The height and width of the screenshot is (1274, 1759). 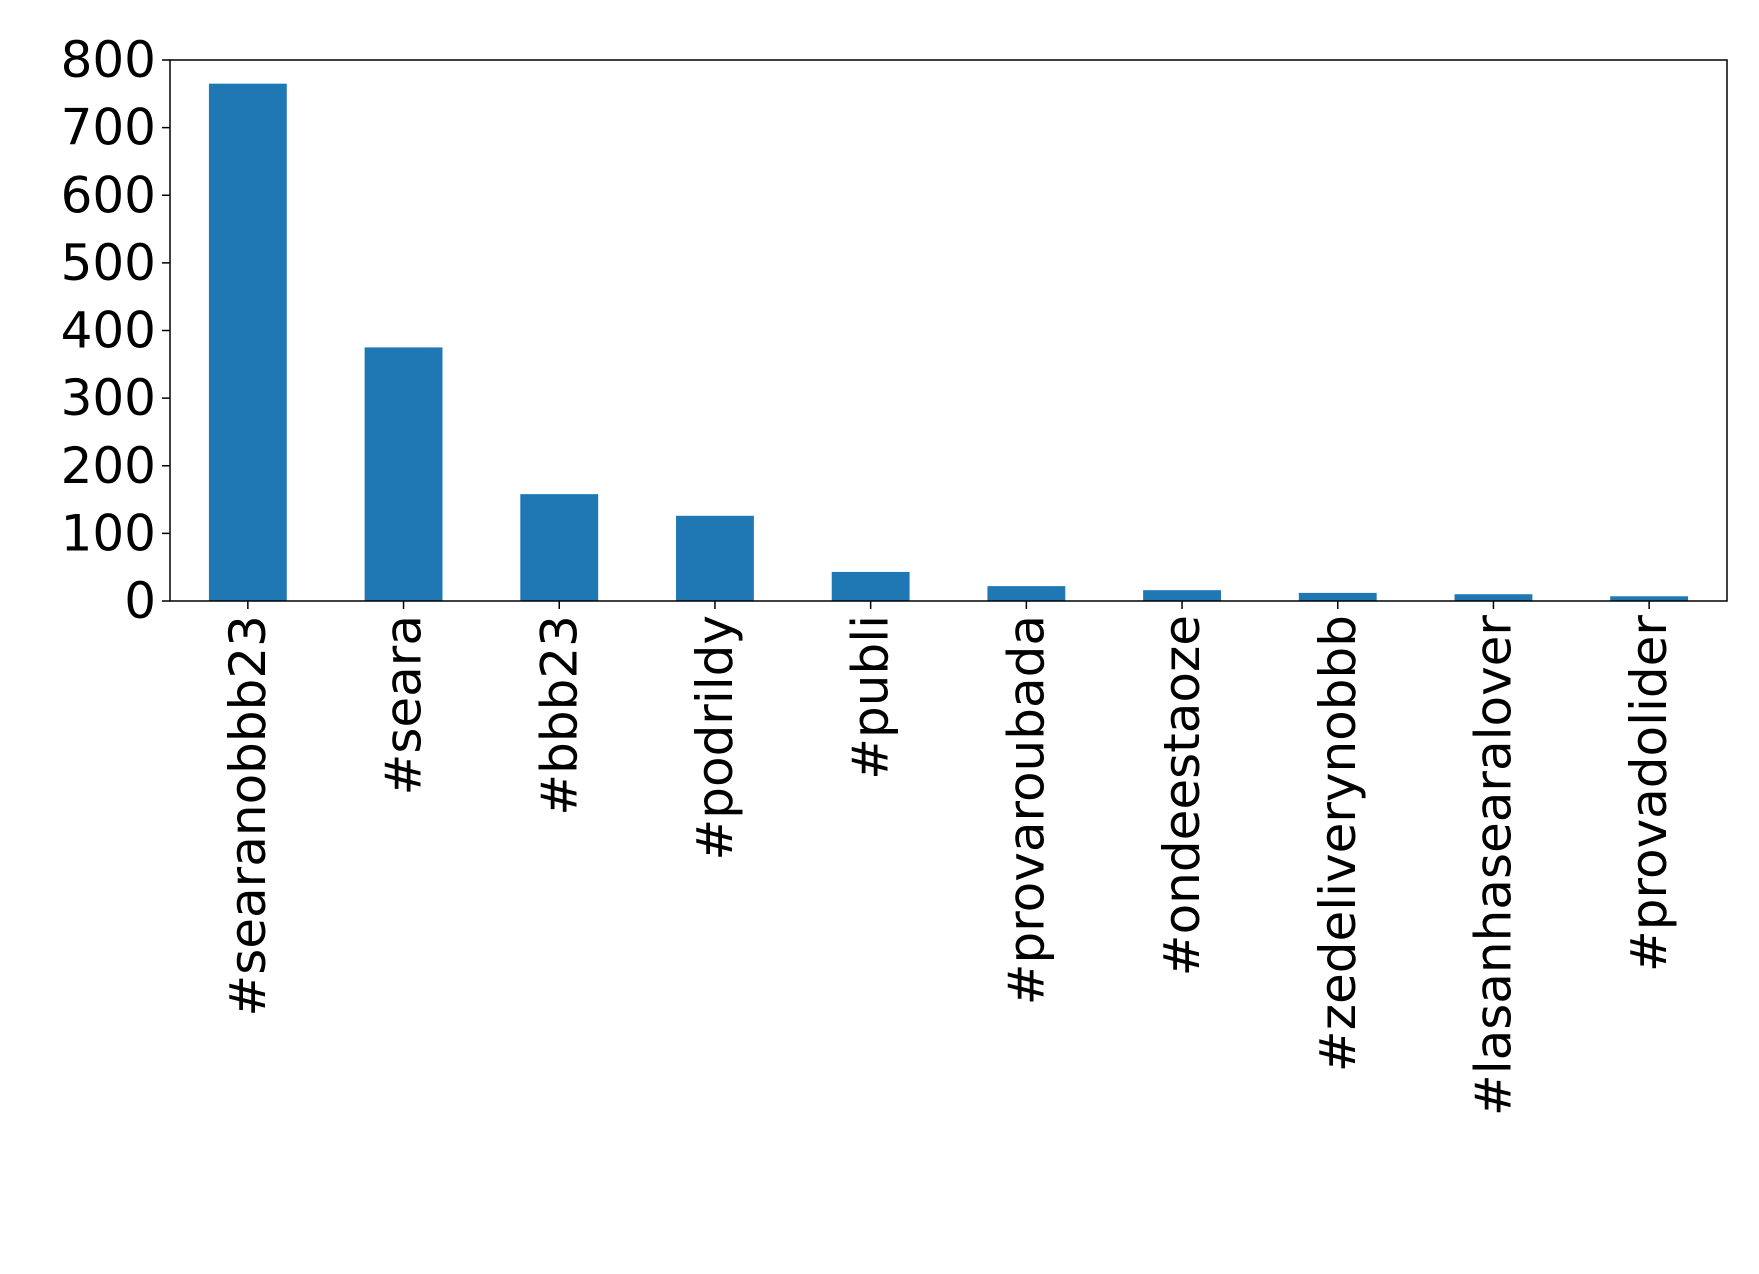 What do you see at coordinates (870, 586) in the screenshot?
I see `bar-publi` at bounding box center [870, 586].